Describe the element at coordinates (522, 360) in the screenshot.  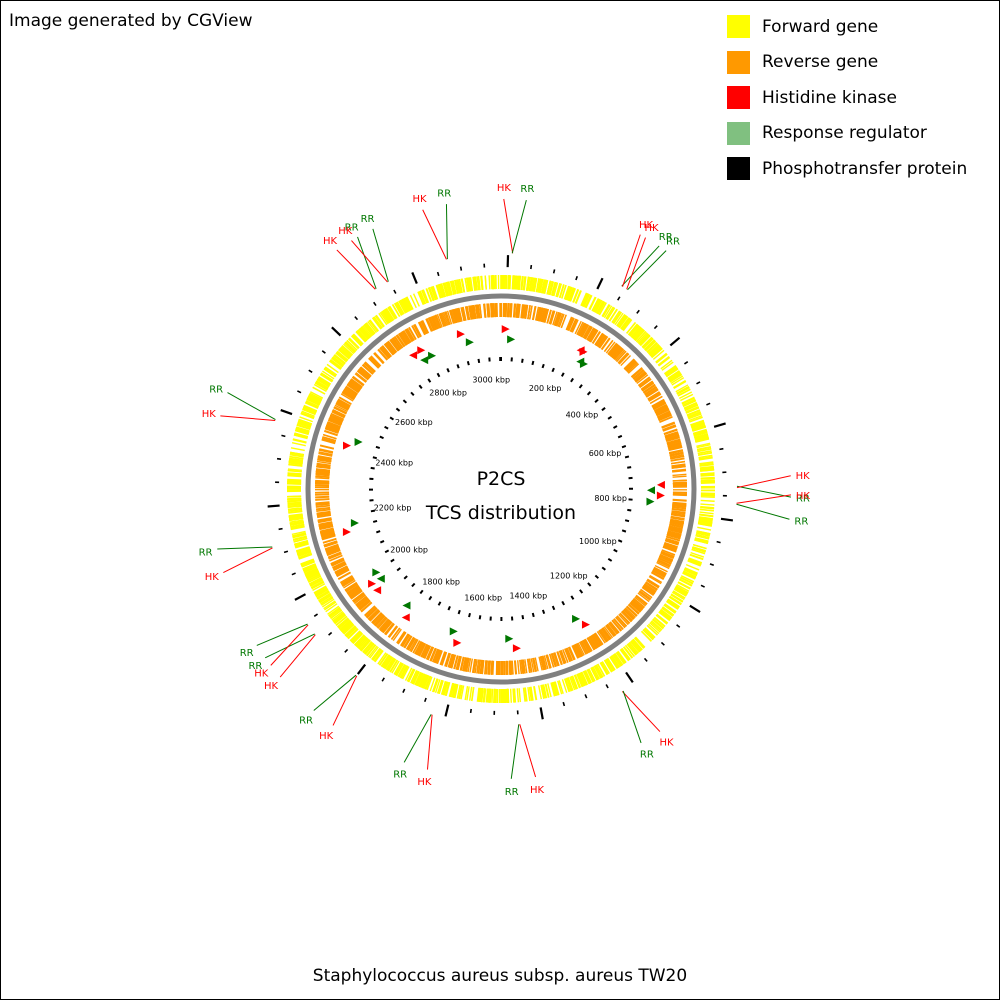
I see `scale-tick` at that location.